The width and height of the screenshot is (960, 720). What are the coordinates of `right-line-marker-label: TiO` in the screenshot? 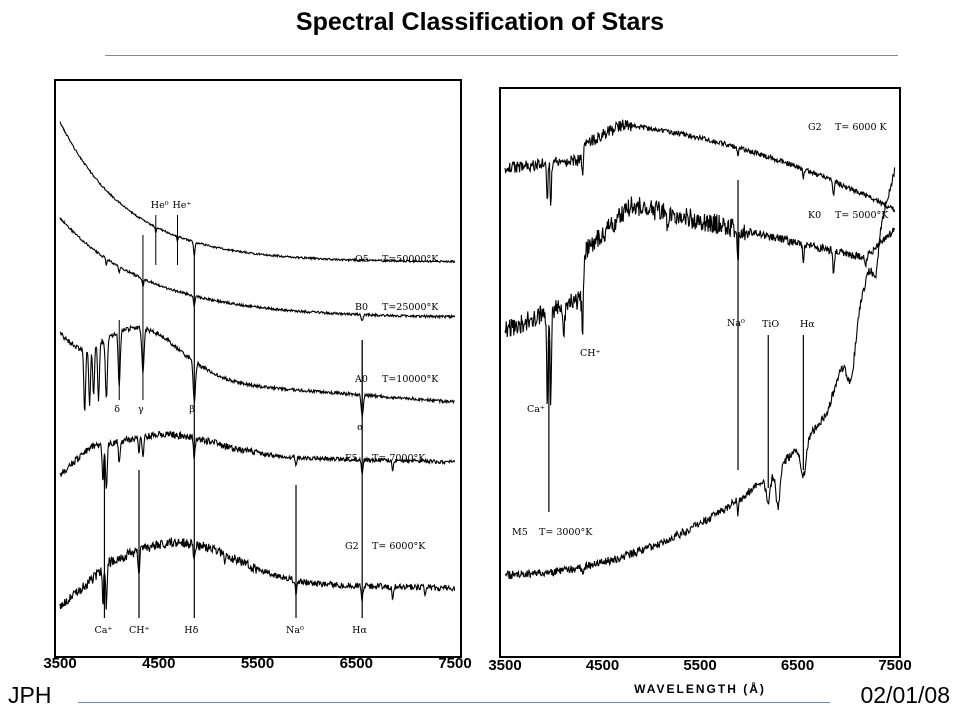 It's located at (770, 324).